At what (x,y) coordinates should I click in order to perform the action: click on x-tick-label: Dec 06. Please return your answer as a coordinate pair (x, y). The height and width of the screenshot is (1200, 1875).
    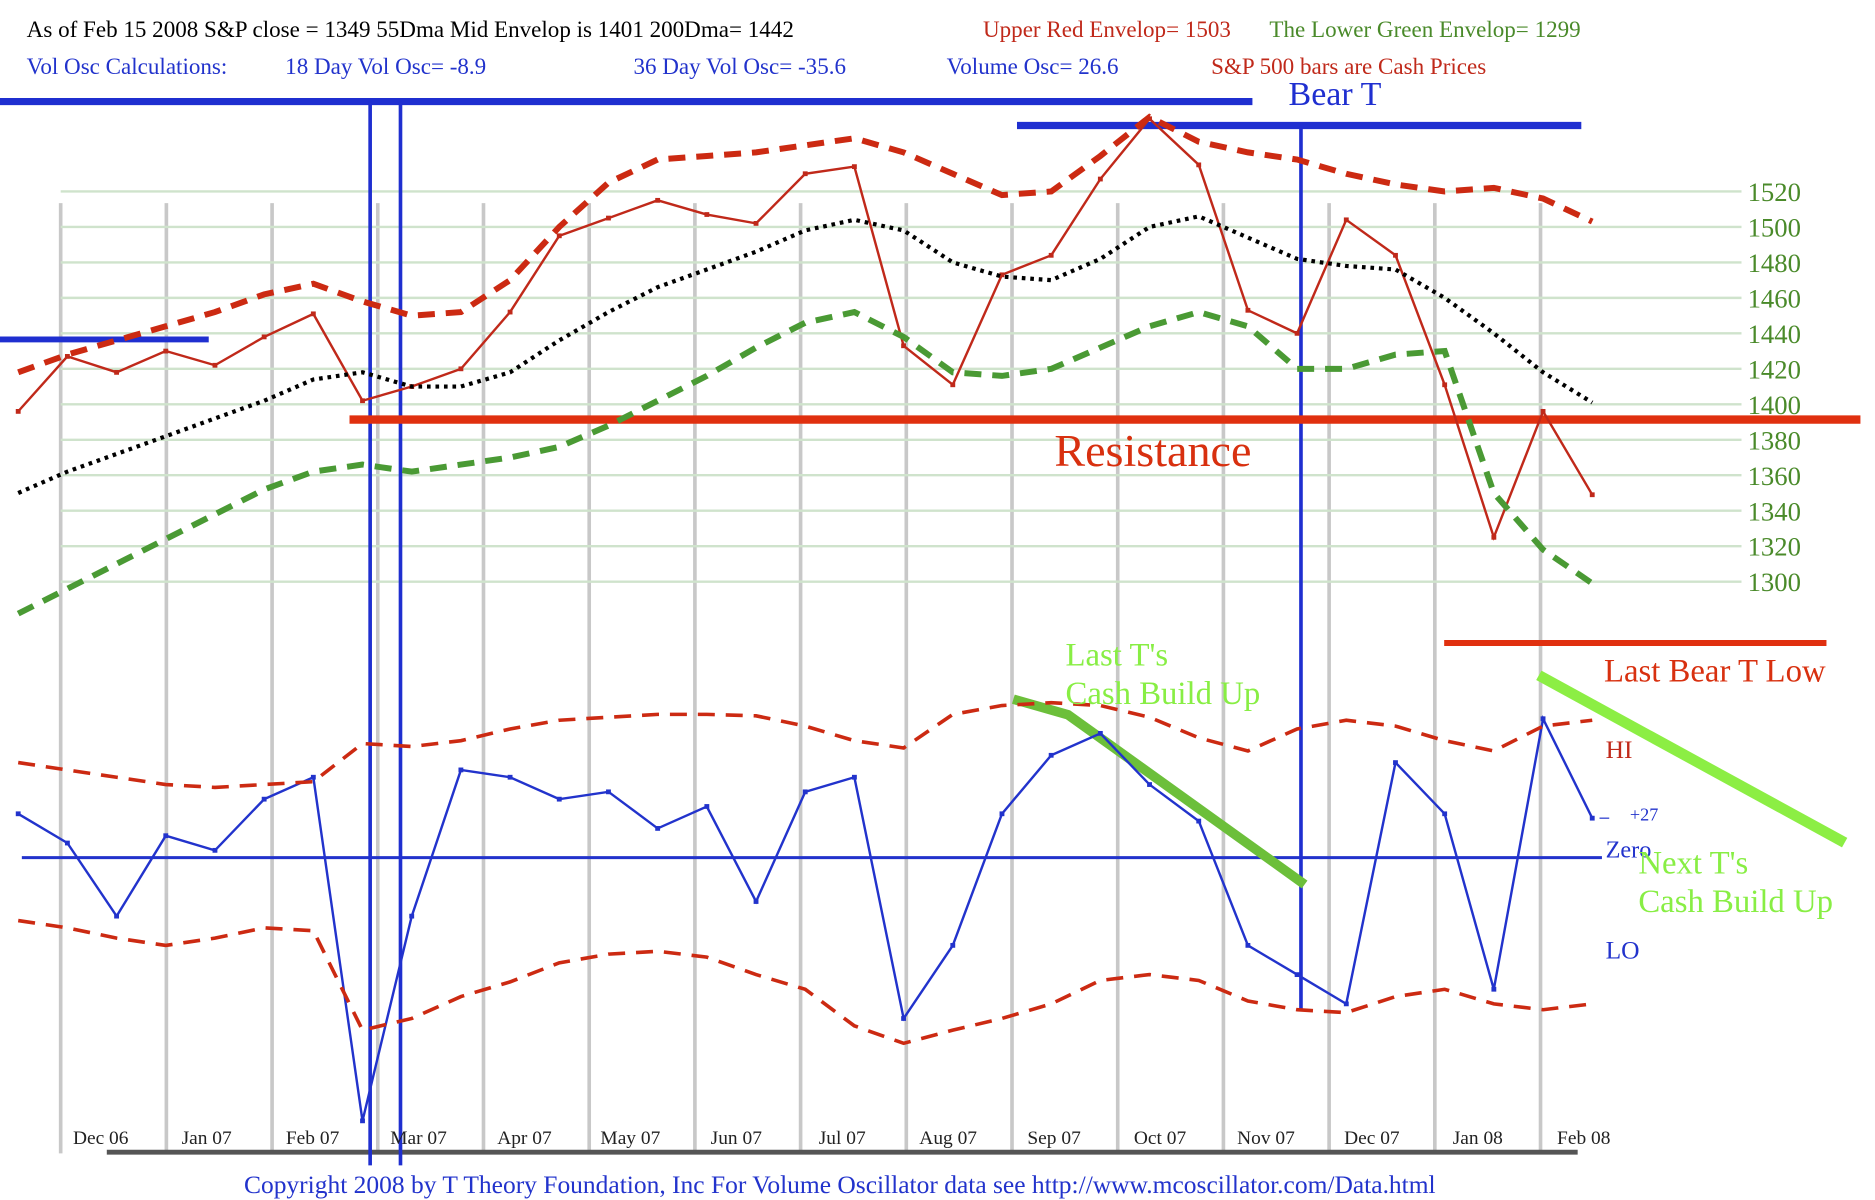
    Looking at the image, I should click on (101, 1138).